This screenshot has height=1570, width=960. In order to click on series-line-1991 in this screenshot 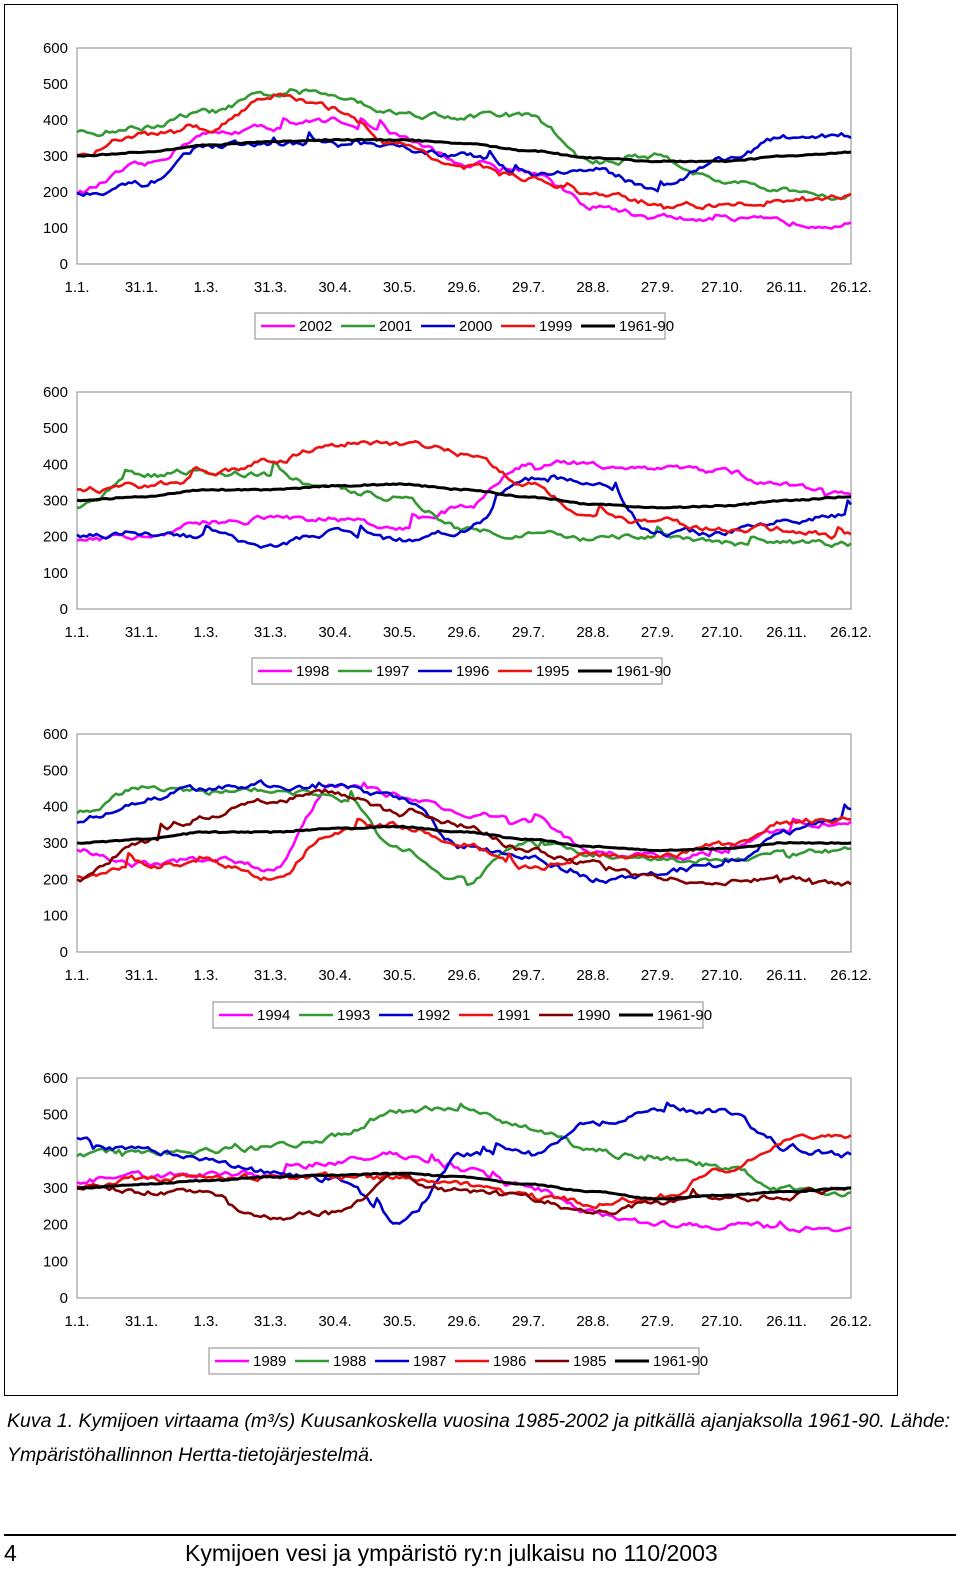, I will do `click(463, 848)`.